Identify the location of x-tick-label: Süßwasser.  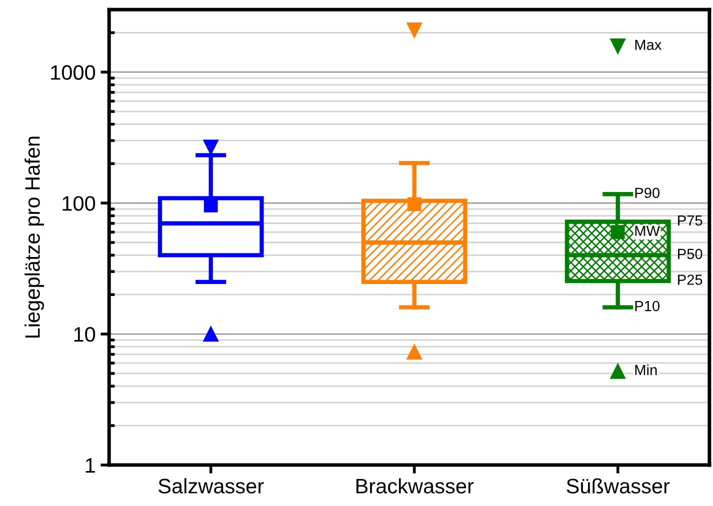
(618, 486).